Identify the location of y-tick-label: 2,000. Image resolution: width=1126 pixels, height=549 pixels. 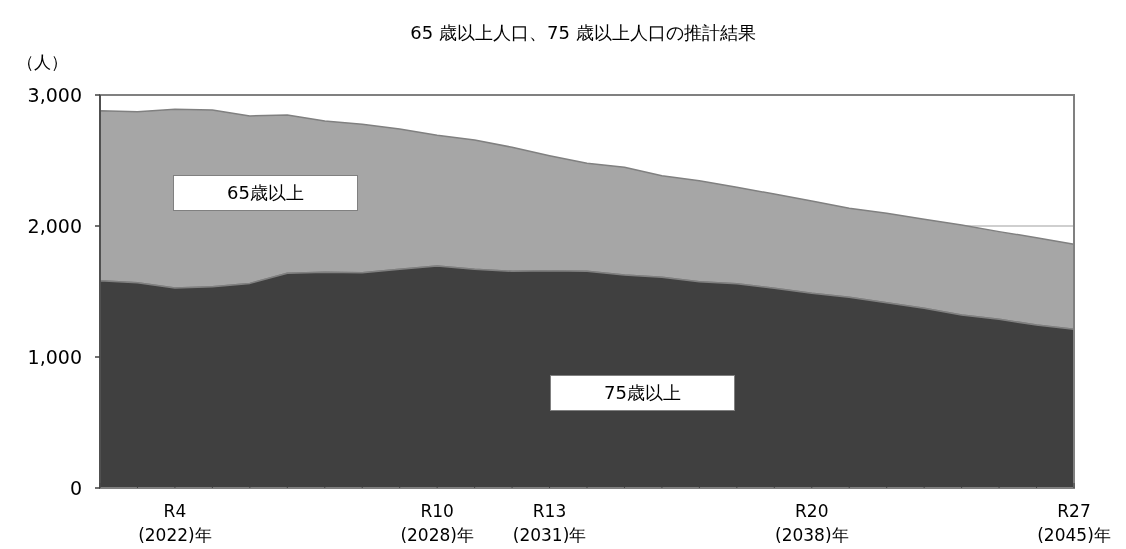
(54, 226).